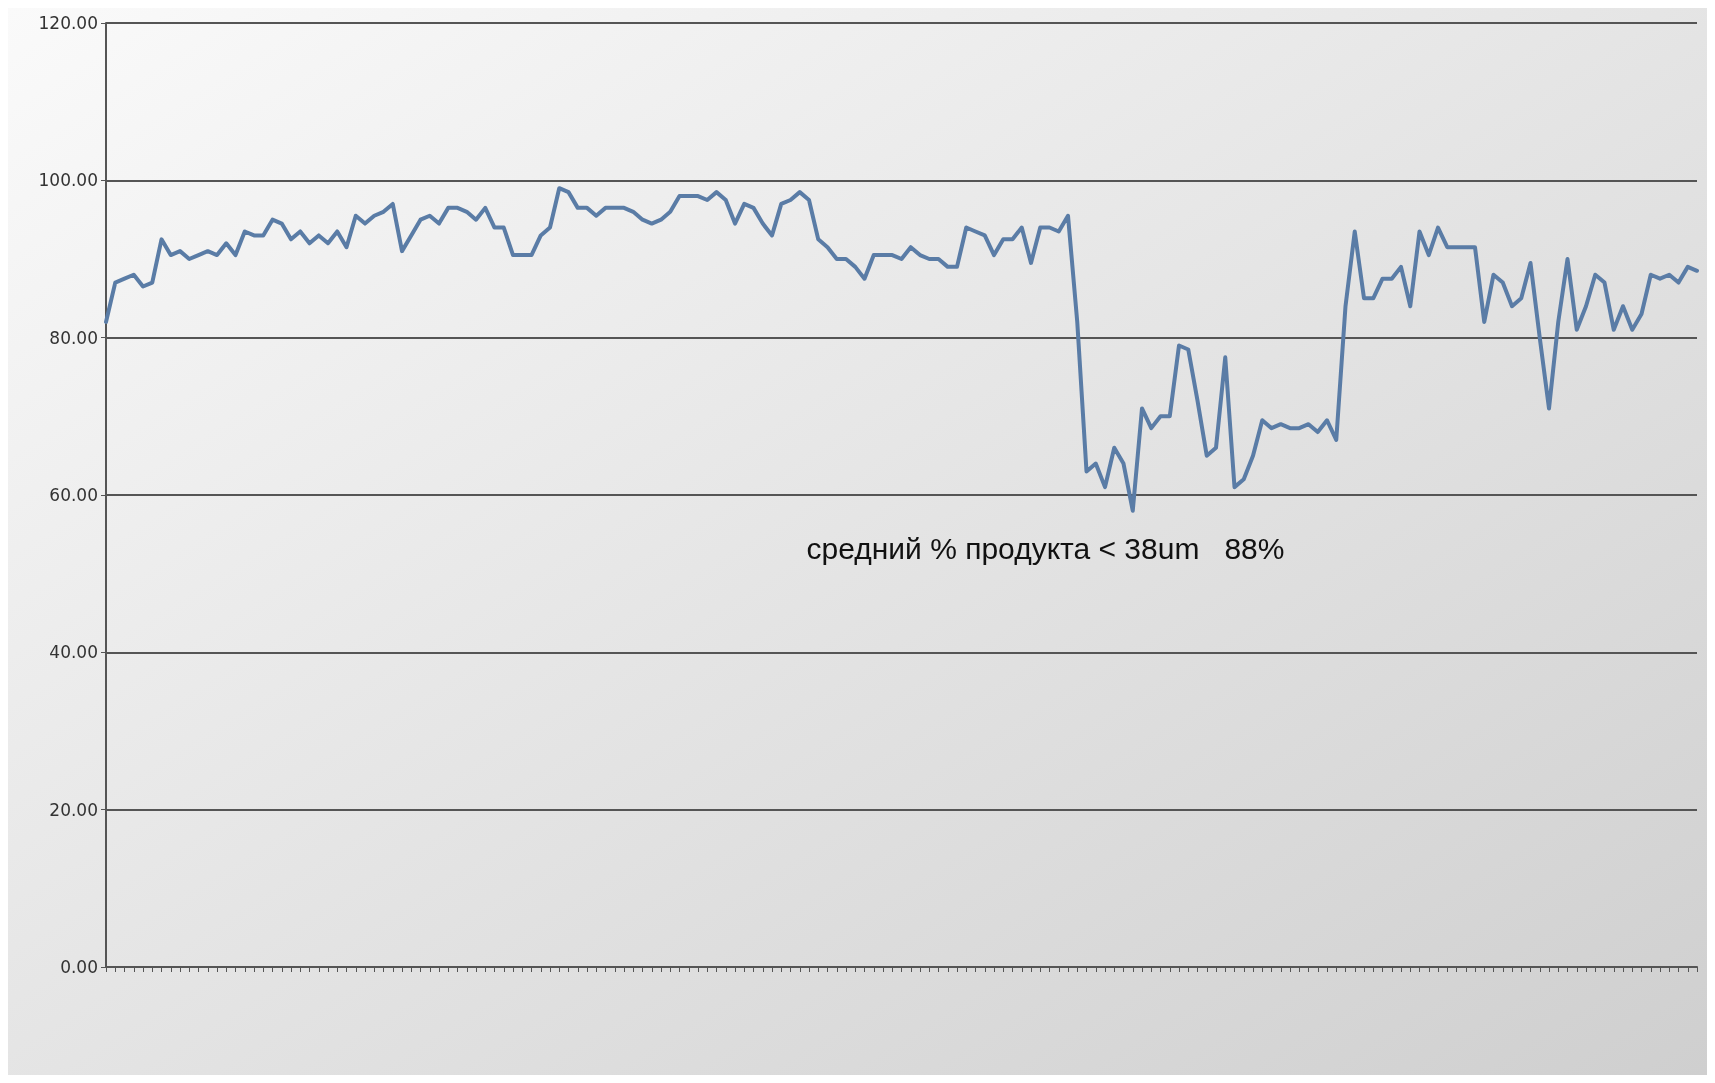 The image size is (1715, 1083). Describe the element at coordinates (1045, 548) in the screenshot. I see `annotation: средний % продукта < 38um 88%` at that location.